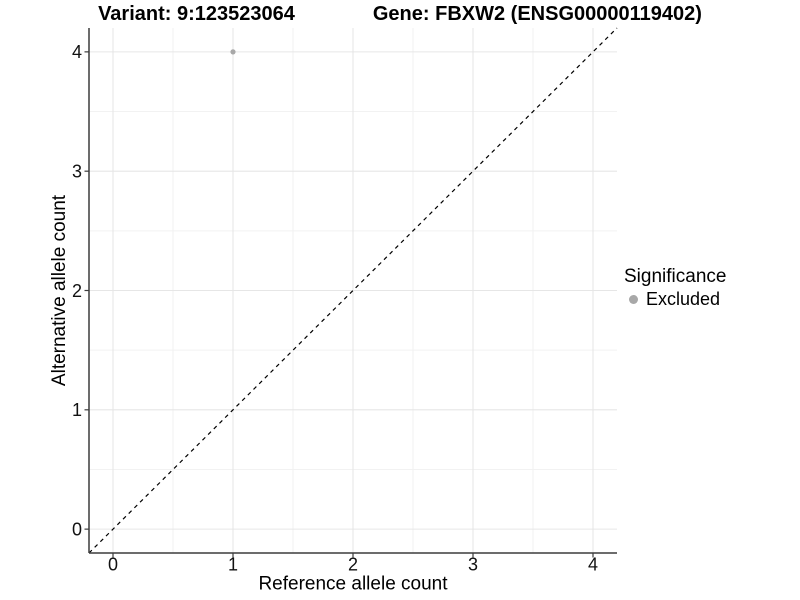 The height and width of the screenshot is (600, 800). What do you see at coordinates (196, 14) in the screenshot?
I see `variant-title: Variant: 9:123523064` at bounding box center [196, 14].